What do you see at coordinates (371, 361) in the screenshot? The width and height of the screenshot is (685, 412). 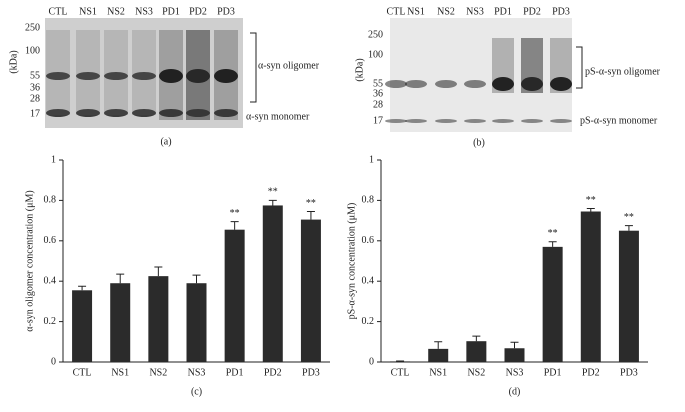 I see `y-tick-label: 0` at bounding box center [371, 361].